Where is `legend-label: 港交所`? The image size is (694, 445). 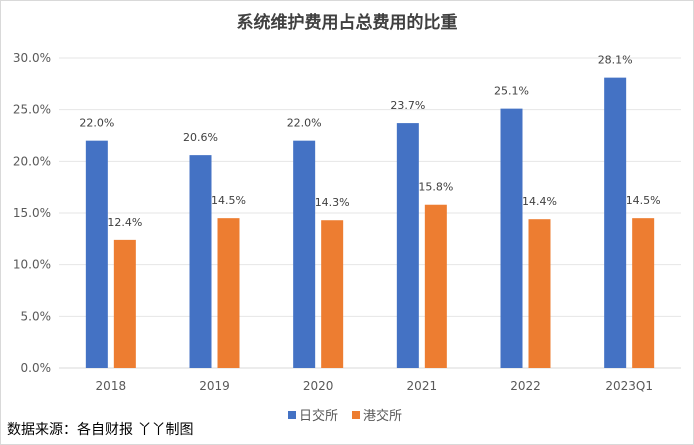
legend-label: 港交所 is located at coordinates (382, 416).